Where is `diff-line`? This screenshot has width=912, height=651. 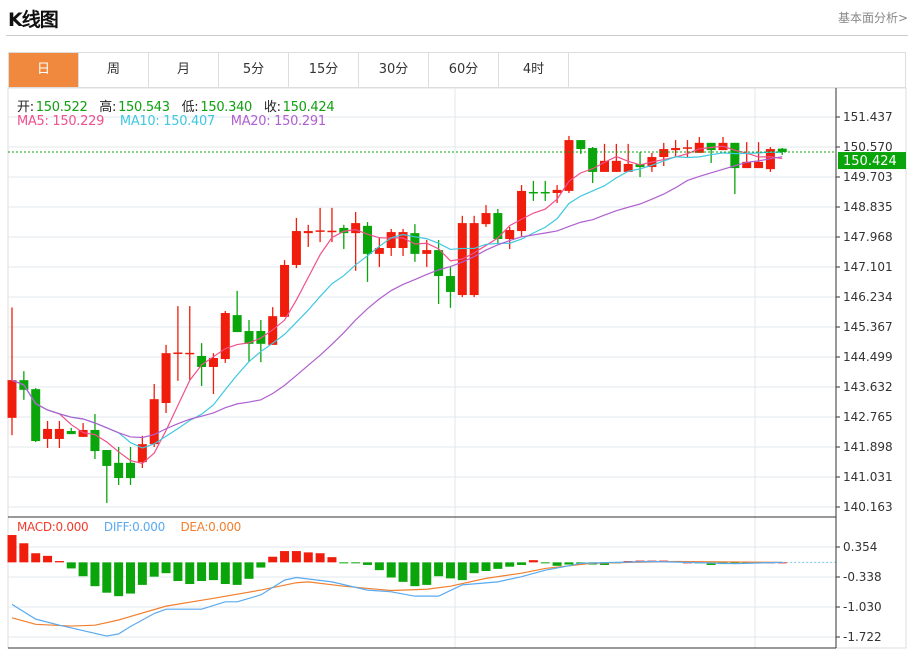
diff-line is located at coordinates (397, 598).